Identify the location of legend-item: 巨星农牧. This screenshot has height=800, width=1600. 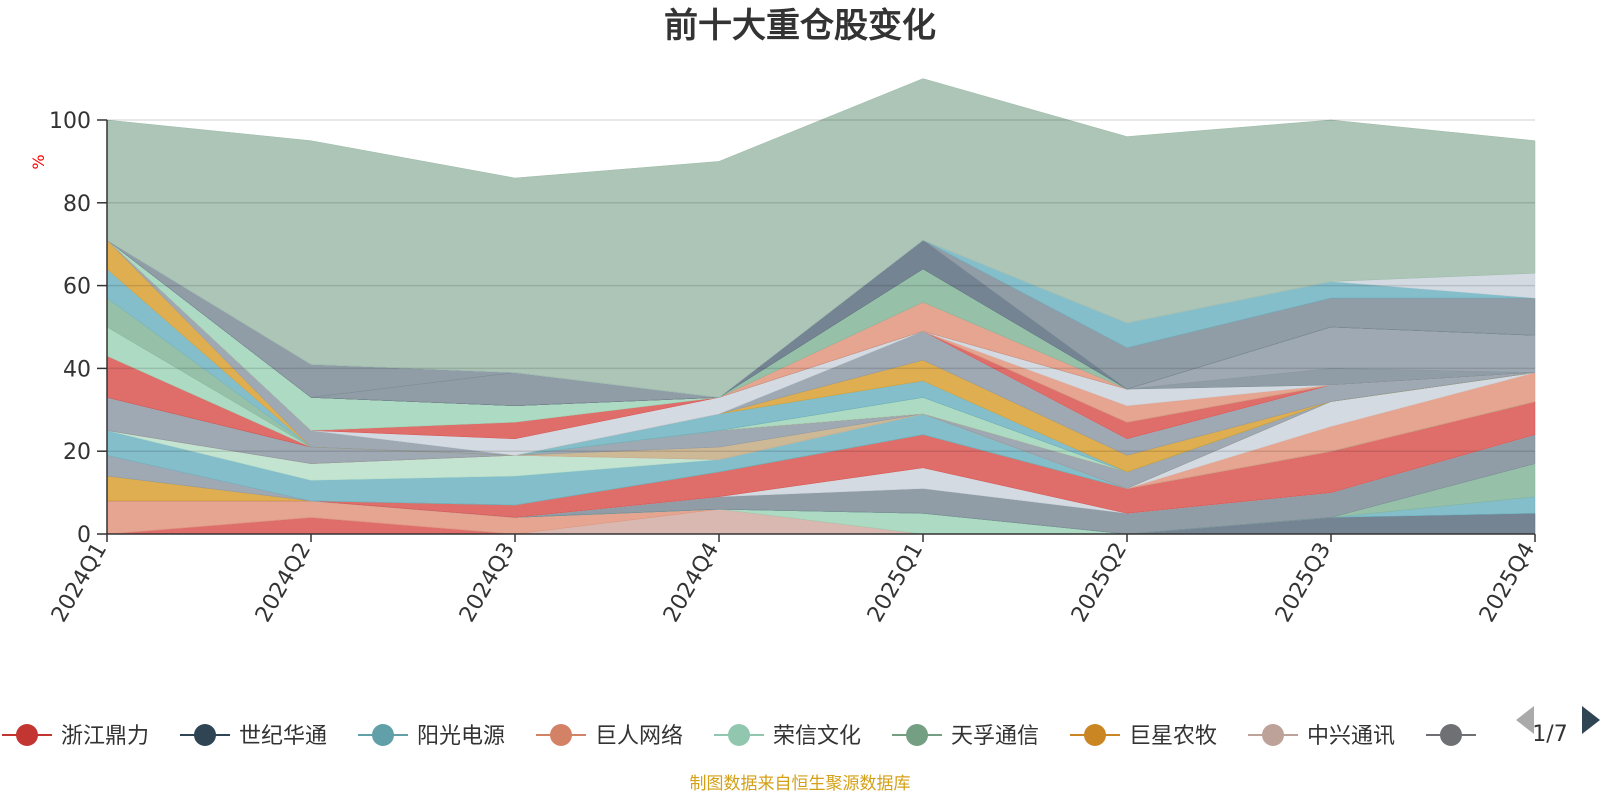
(1143, 736).